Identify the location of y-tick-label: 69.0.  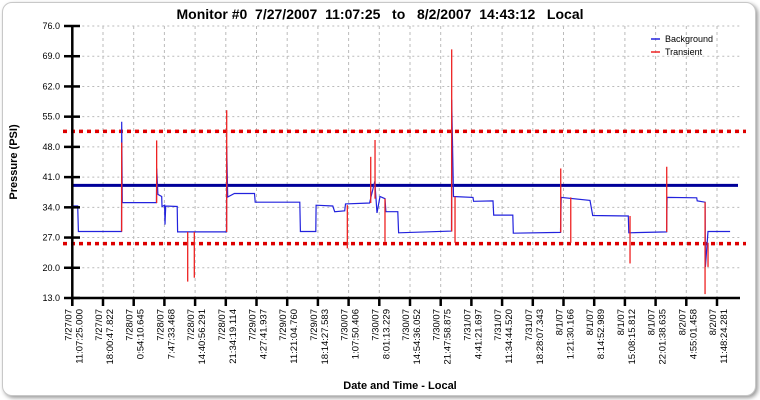
(51, 56).